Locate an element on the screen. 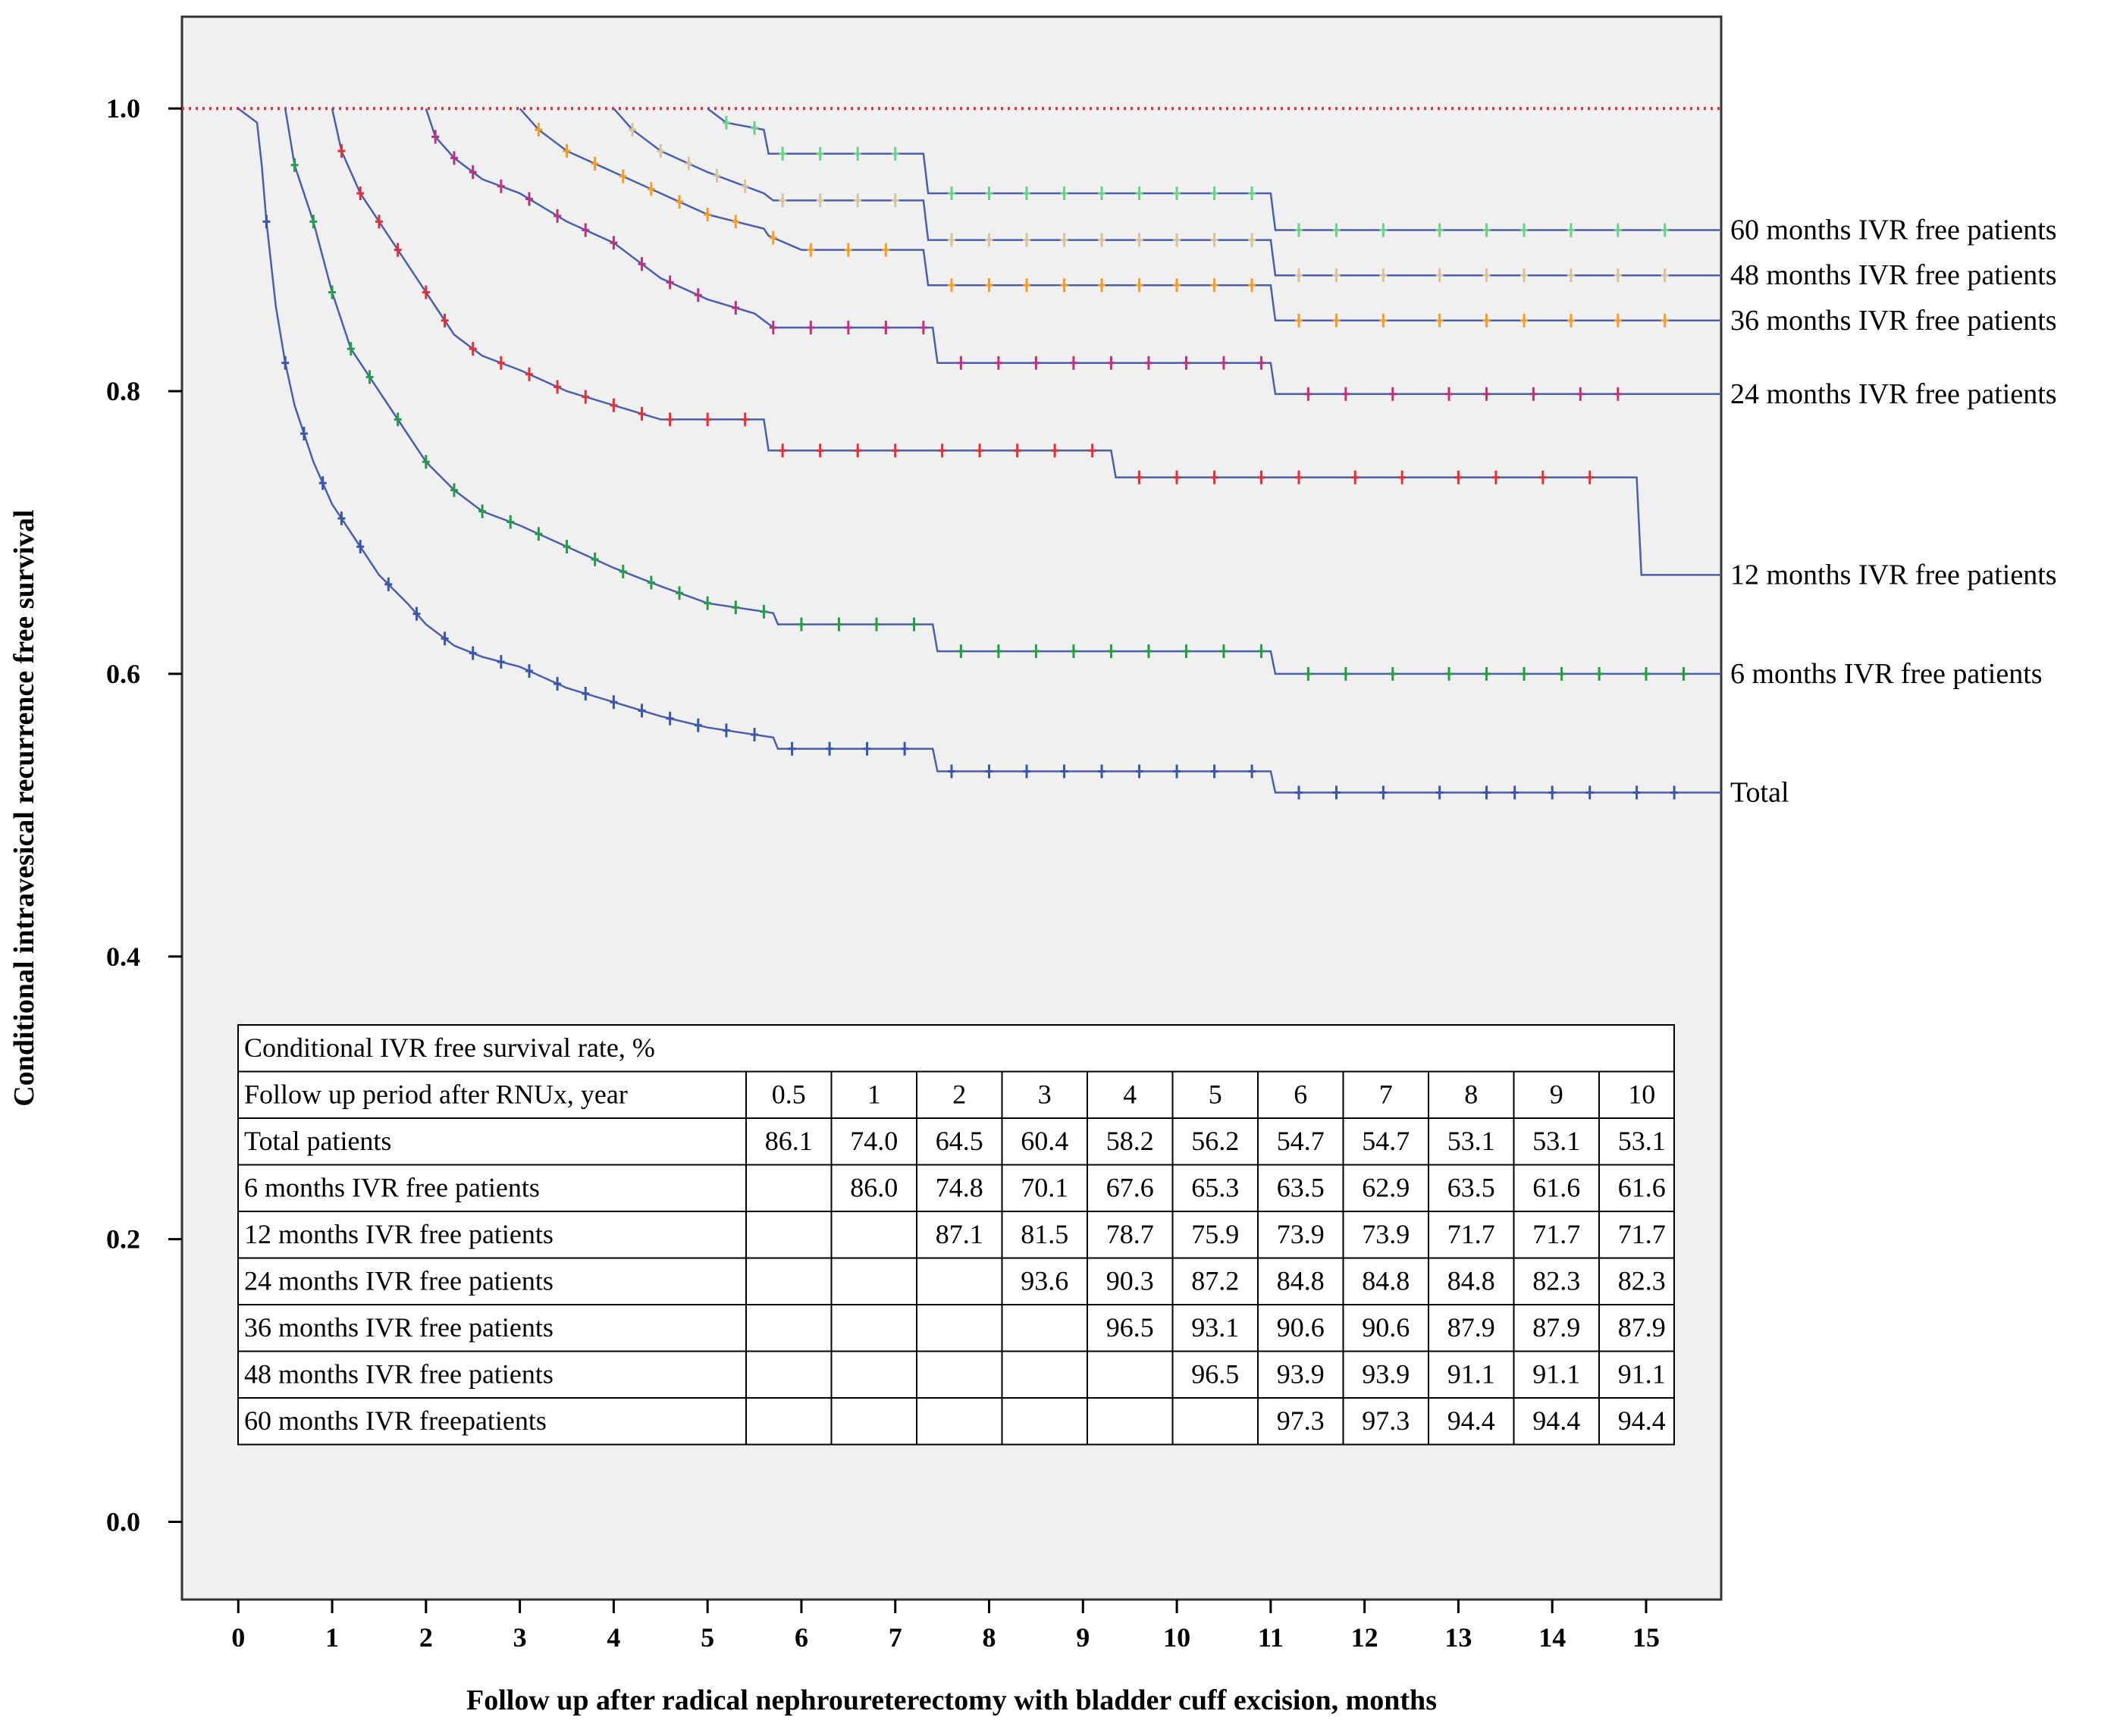  y-tick-label-0.2: 0.2 is located at coordinates (123, 1239).